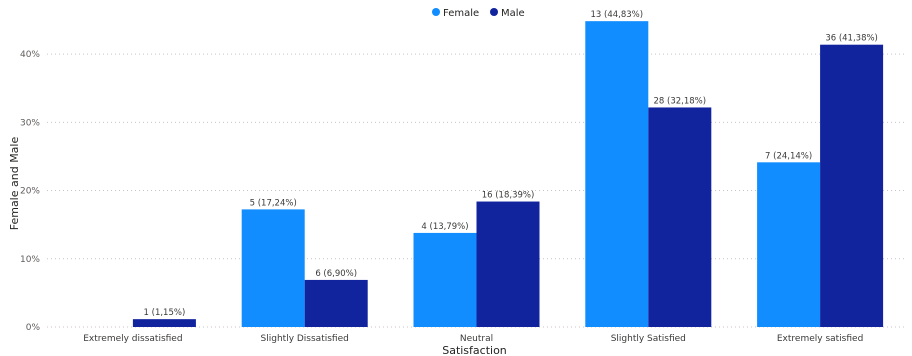 The height and width of the screenshot is (356, 912). Describe the element at coordinates (165, 313) in the screenshot. I see `data-label-male-0: 1 (1,15%)` at that location.